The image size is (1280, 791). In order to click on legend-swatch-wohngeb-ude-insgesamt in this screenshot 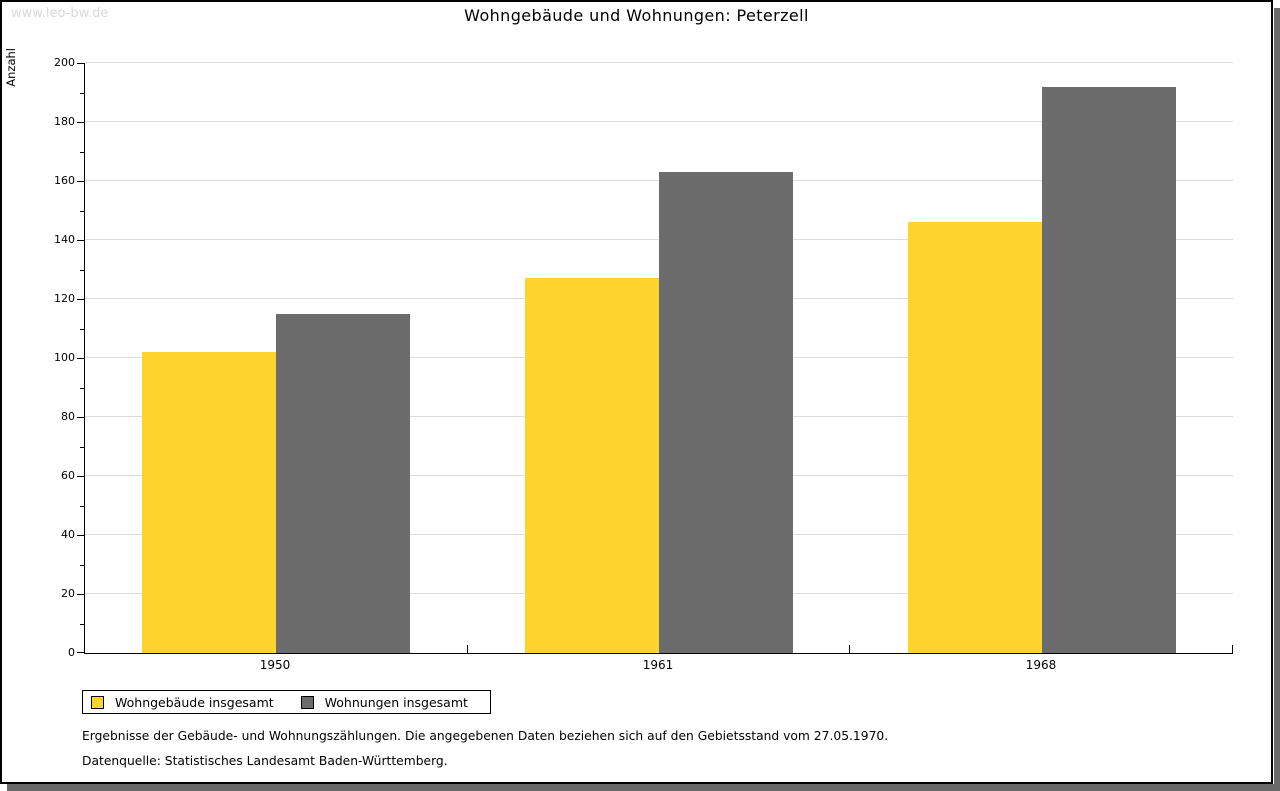, I will do `click(97, 702)`.